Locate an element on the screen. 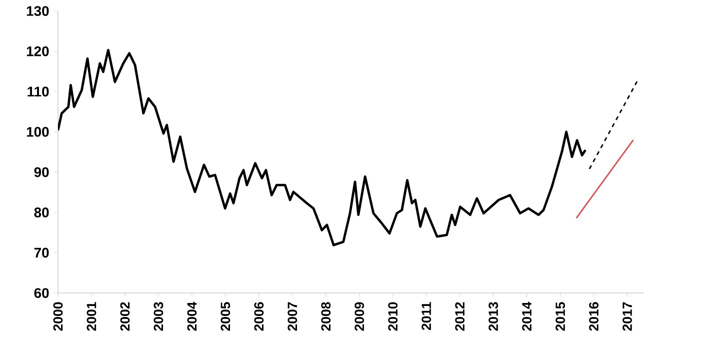  y-tick-label: 120 is located at coordinates (37, 51).